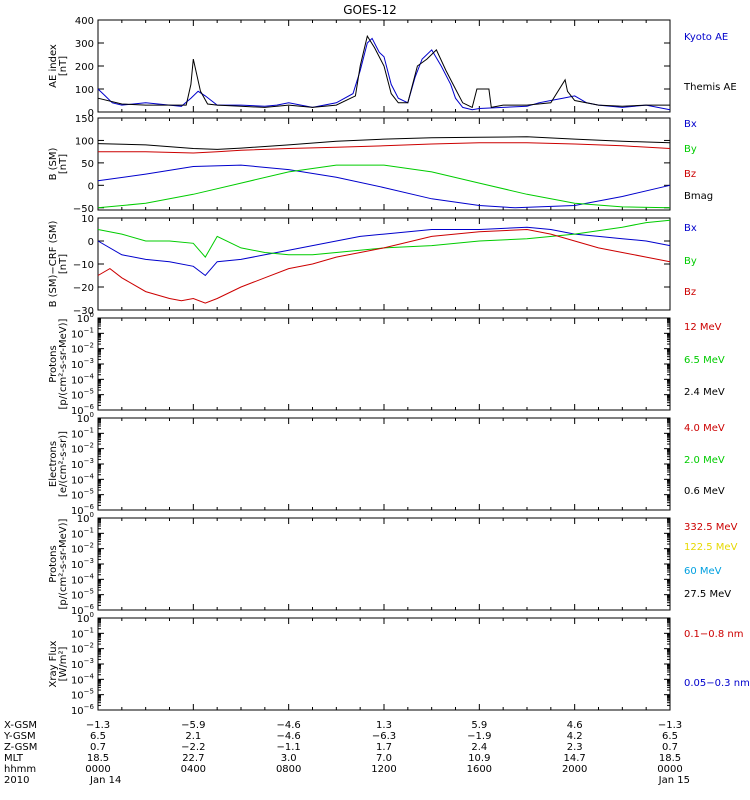  I want to click on x-table-row-label: Z-GSM, so click(20, 747).